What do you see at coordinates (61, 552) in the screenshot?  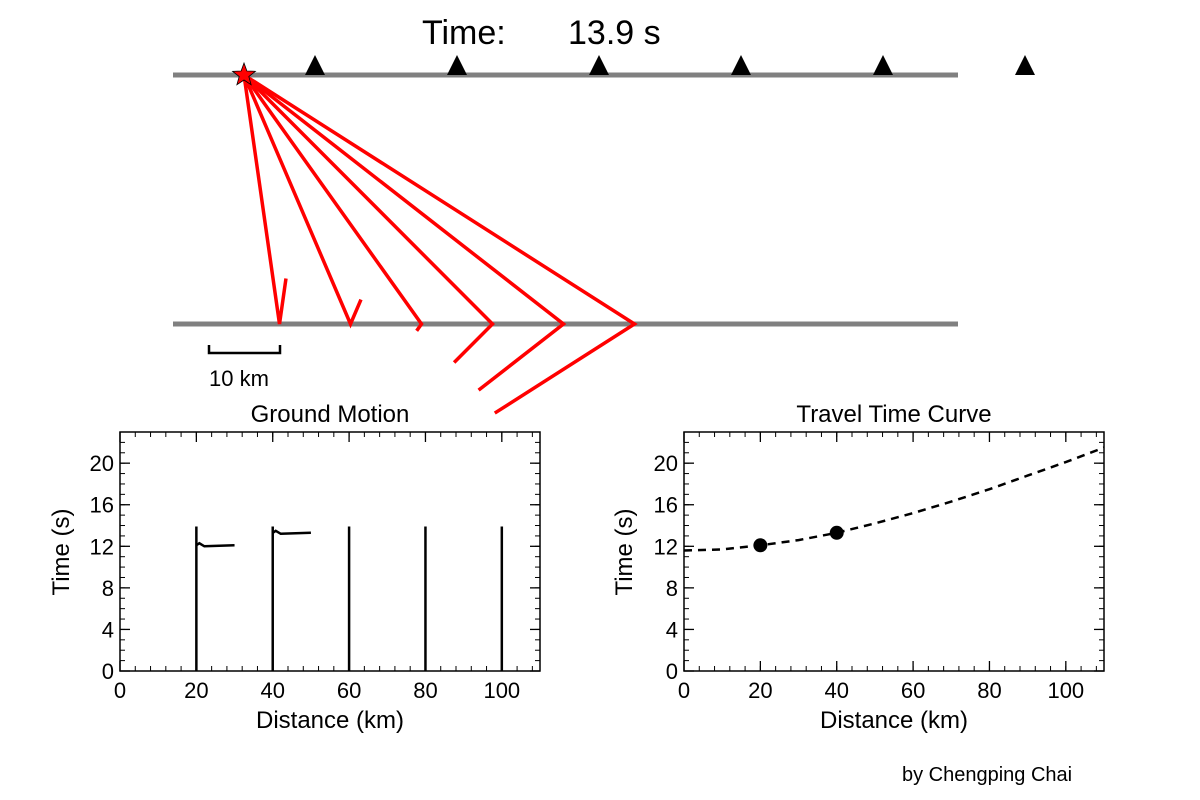 I see `ground-motion-ylabel: Time (s)` at bounding box center [61, 552].